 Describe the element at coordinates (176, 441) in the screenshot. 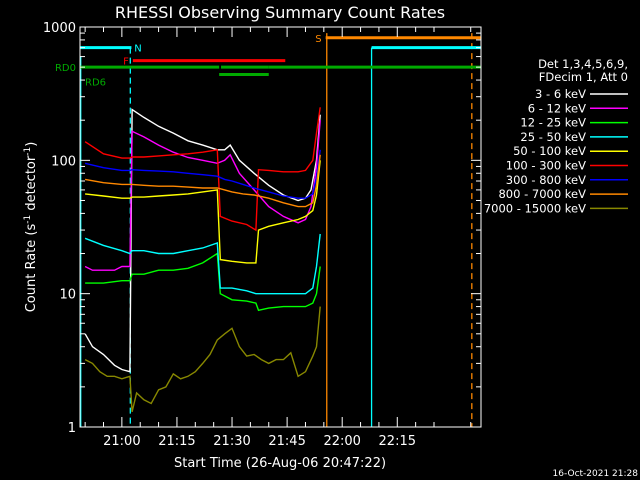

I see `x-tick-label: 21:15` at that location.